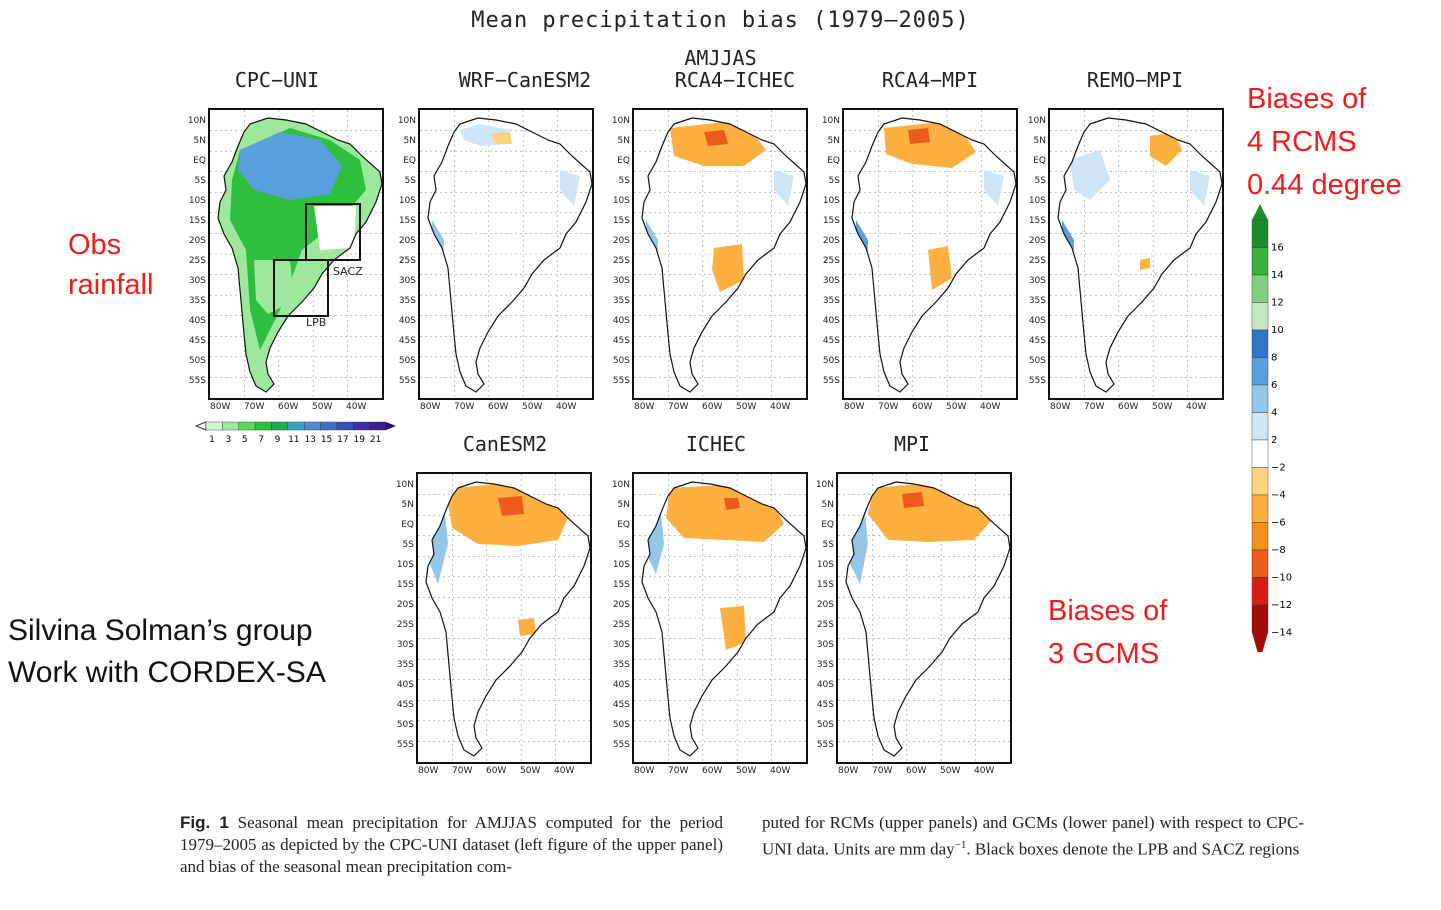  I want to click on bias-colorbar-tick-label: −14, so click(1281, 633).